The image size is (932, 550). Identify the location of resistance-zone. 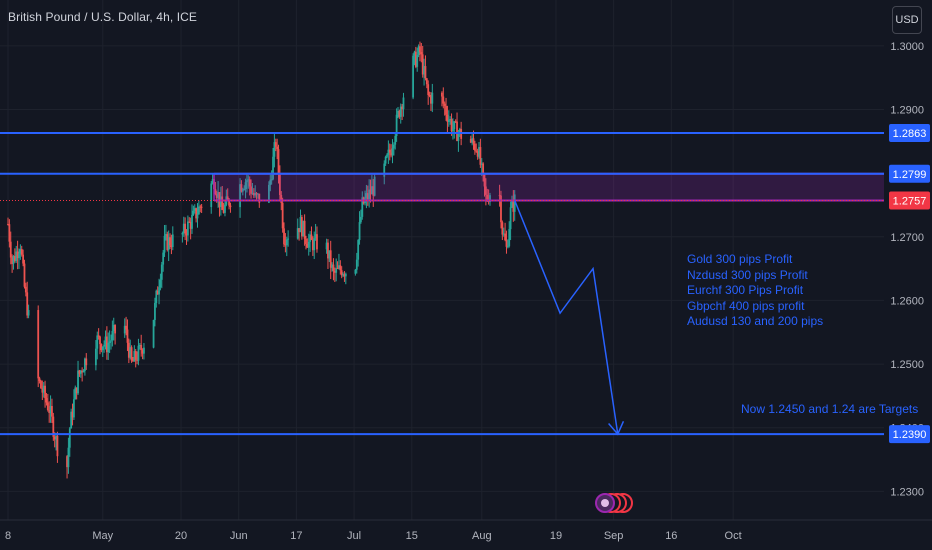
(549, 187).